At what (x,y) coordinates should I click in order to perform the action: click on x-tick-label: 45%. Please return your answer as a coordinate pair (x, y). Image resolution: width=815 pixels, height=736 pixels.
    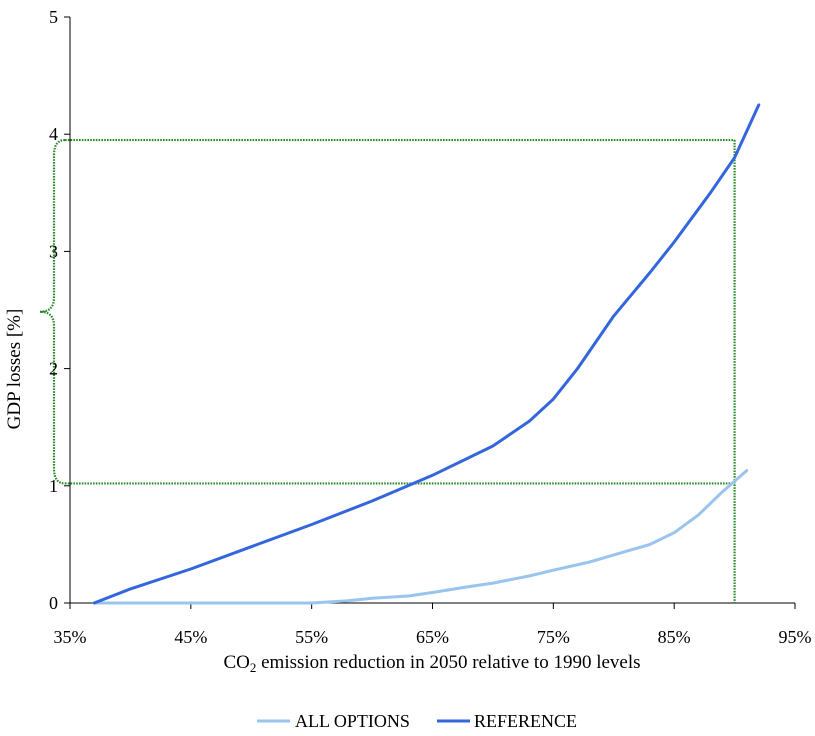
    Looking at the image, I should click on (190, 637).